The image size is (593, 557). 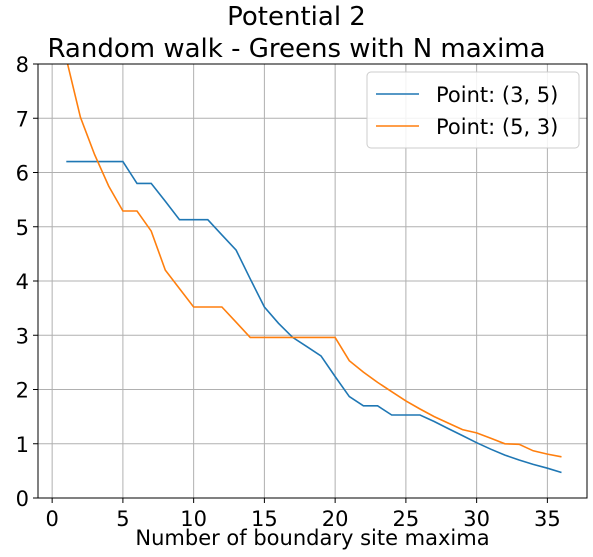 I want to click on y-tick-label: 3, so click(x=22, y=336).